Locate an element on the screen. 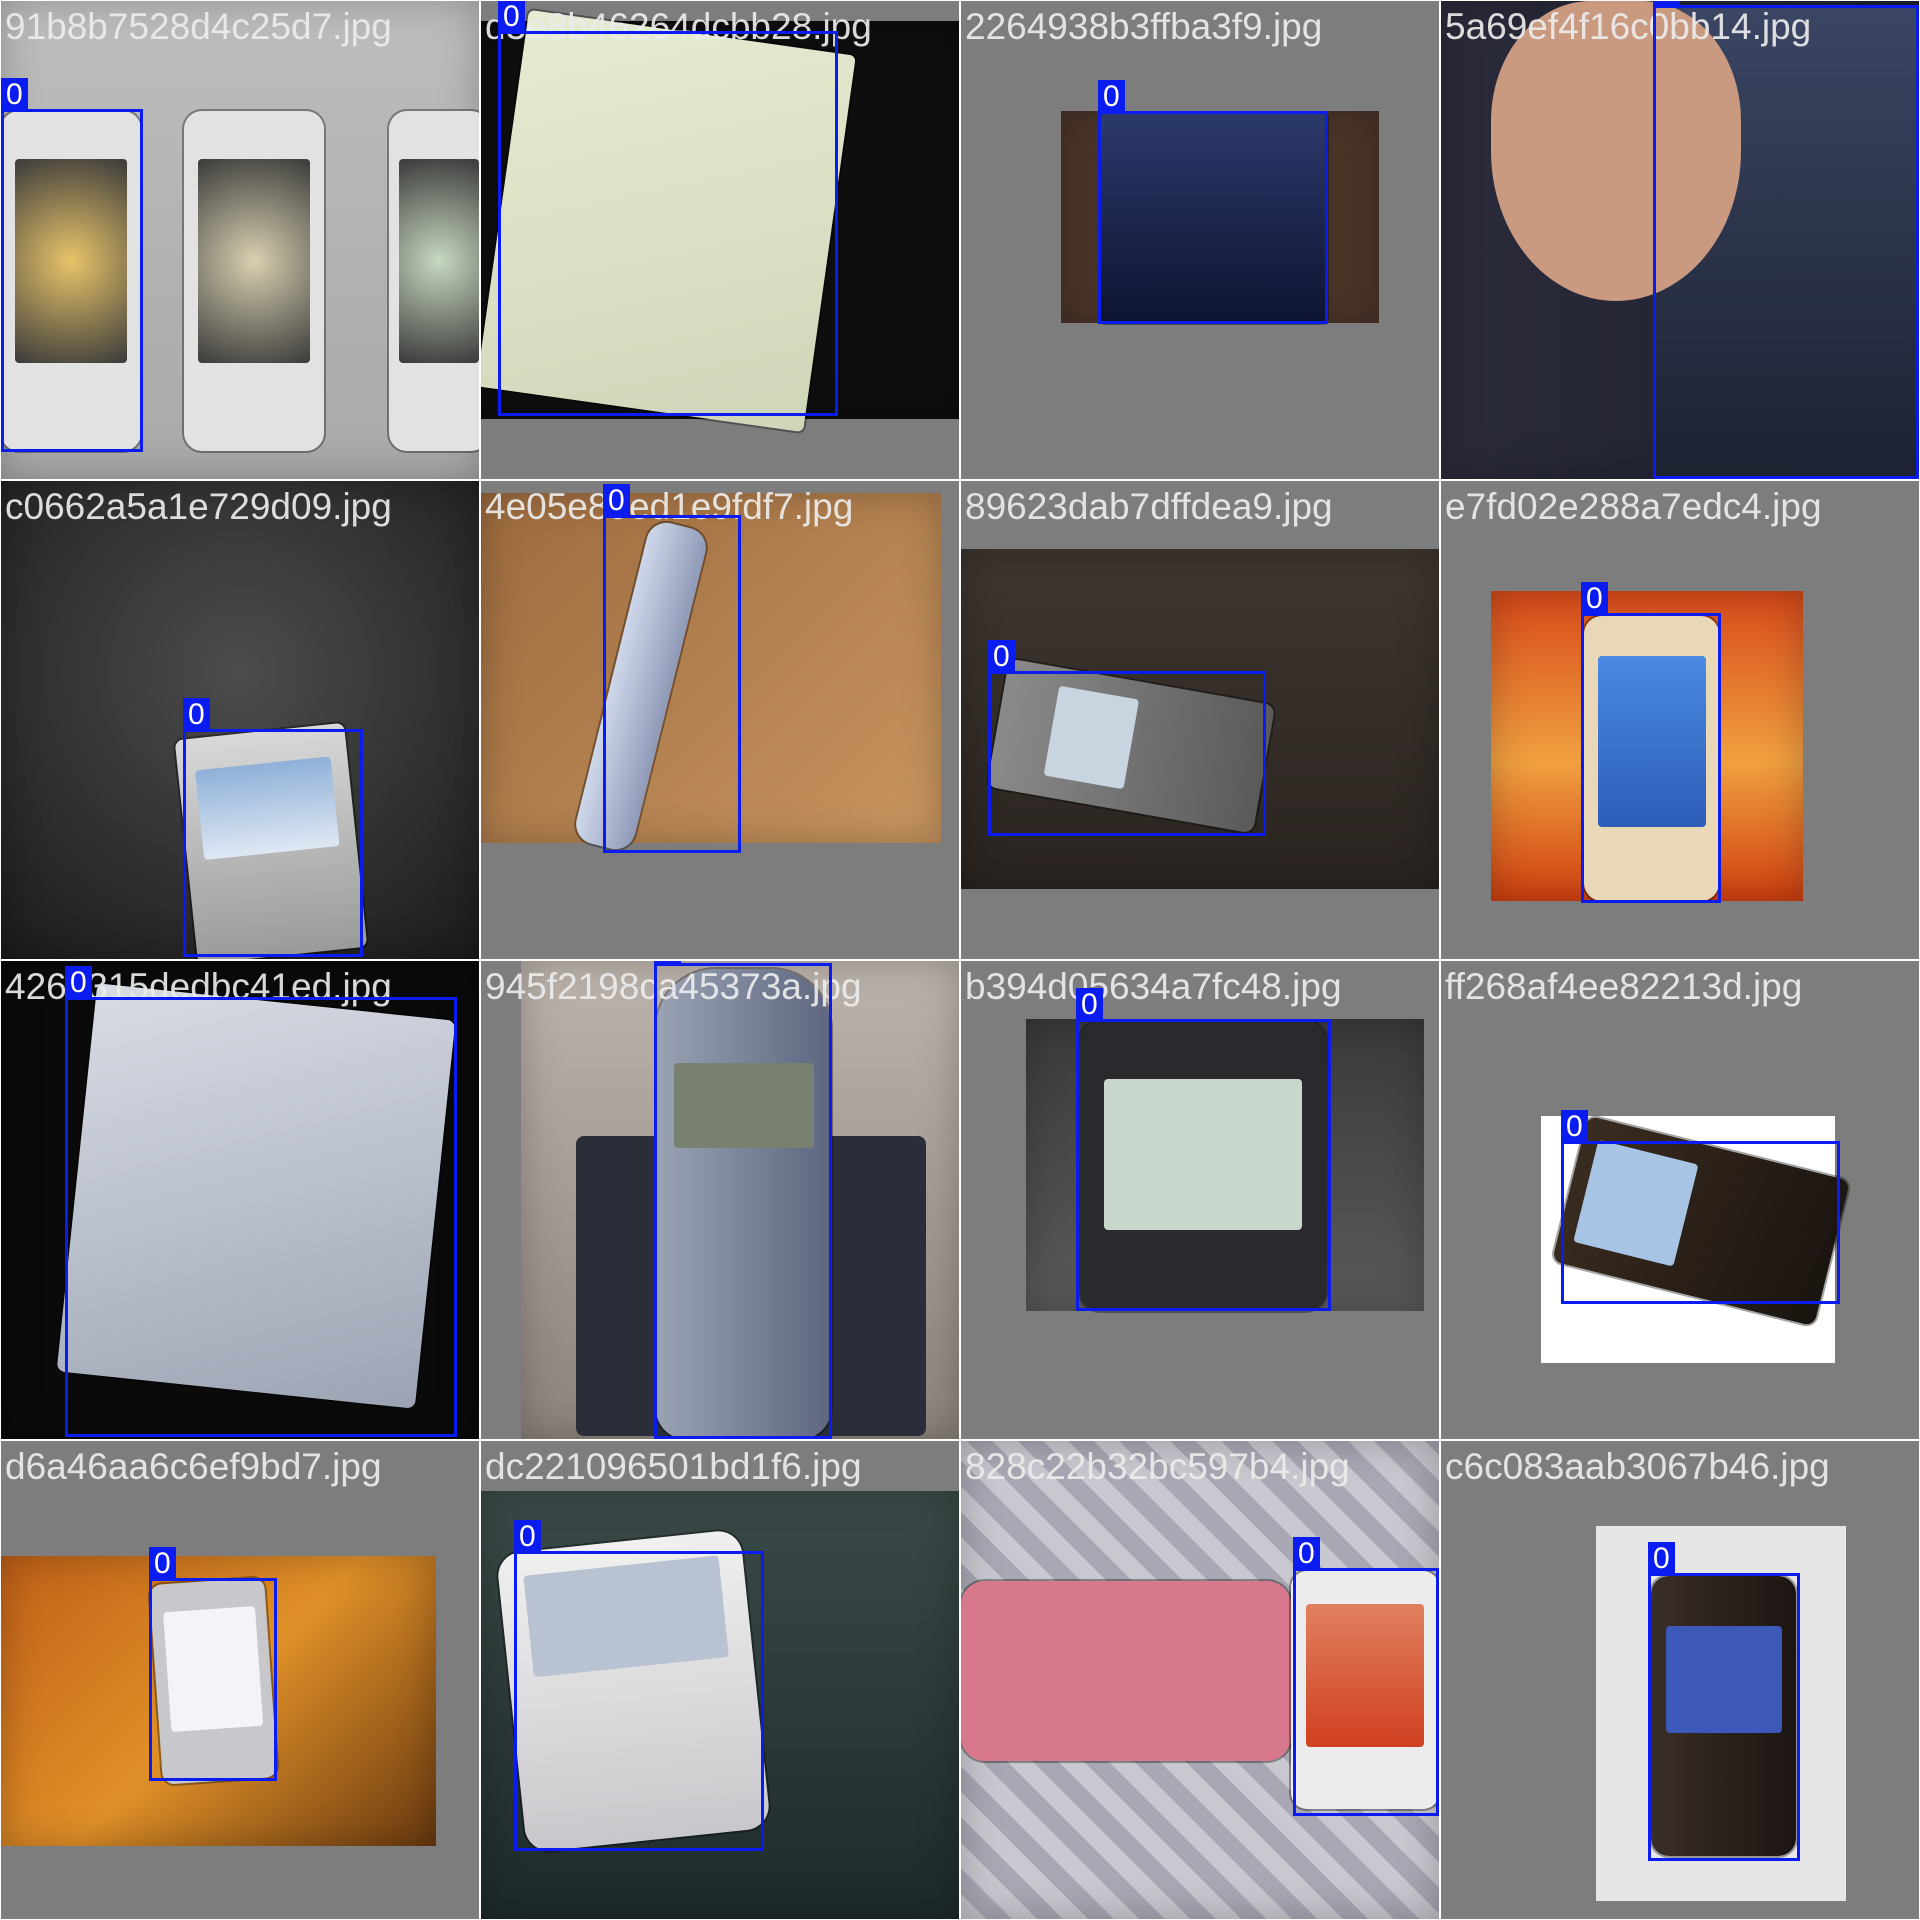  thumb-silhouette is located at coordinates (1616, 151).